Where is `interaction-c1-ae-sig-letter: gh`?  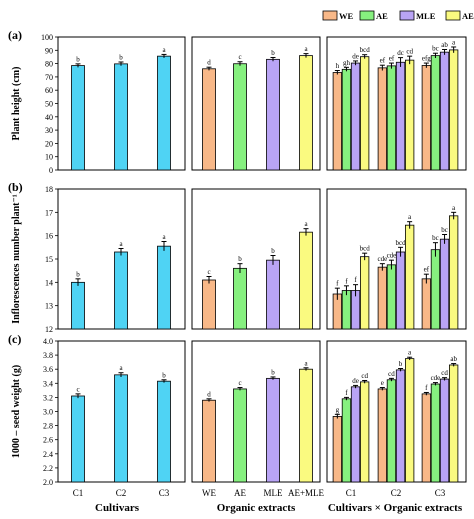 interaction-c1-ae-sig-letter: gh is located at coordinates (347, 63).